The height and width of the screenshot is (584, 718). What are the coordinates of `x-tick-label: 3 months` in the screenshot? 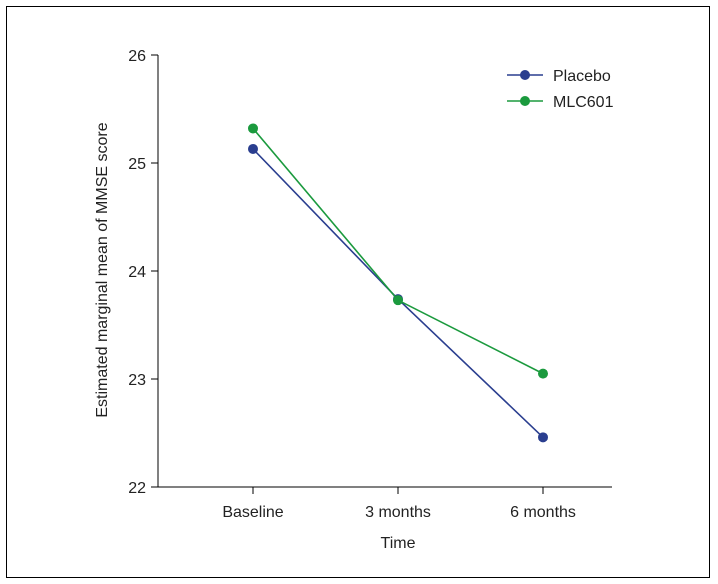 It's located at (398, 512).